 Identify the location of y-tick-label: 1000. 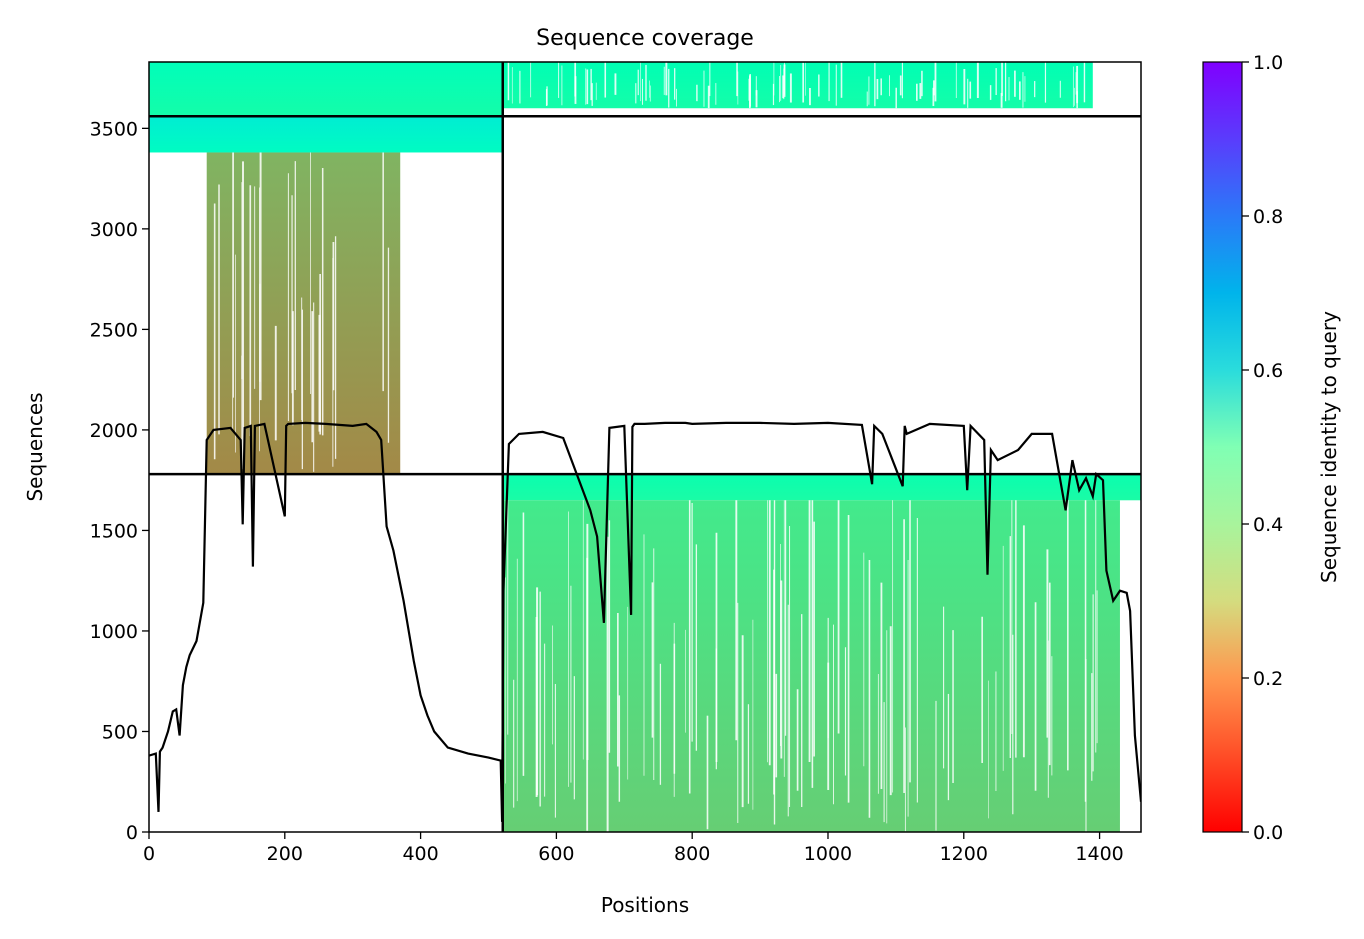
(114, 632).